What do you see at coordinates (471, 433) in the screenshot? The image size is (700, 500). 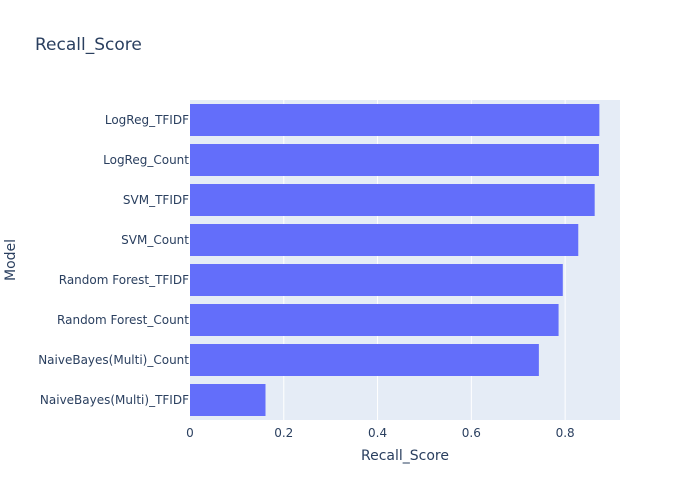 I see `x-tick-label: 0.6` at bounding box center [471, 433].